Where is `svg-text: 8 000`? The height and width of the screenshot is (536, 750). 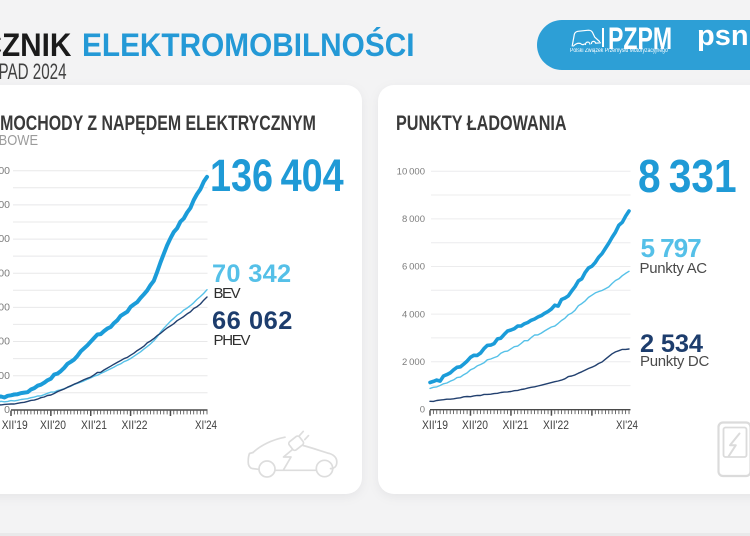
svg-text: 8 000 is located at coordinates (413, 219).